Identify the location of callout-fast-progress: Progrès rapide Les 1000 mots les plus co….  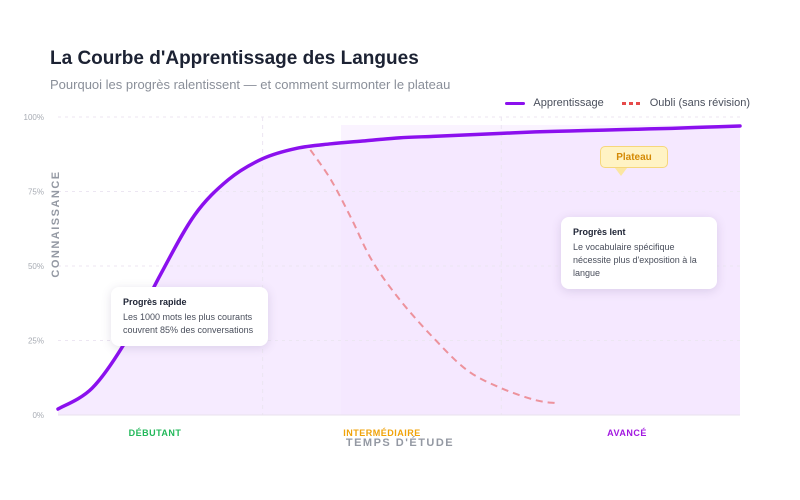
(189, 317).